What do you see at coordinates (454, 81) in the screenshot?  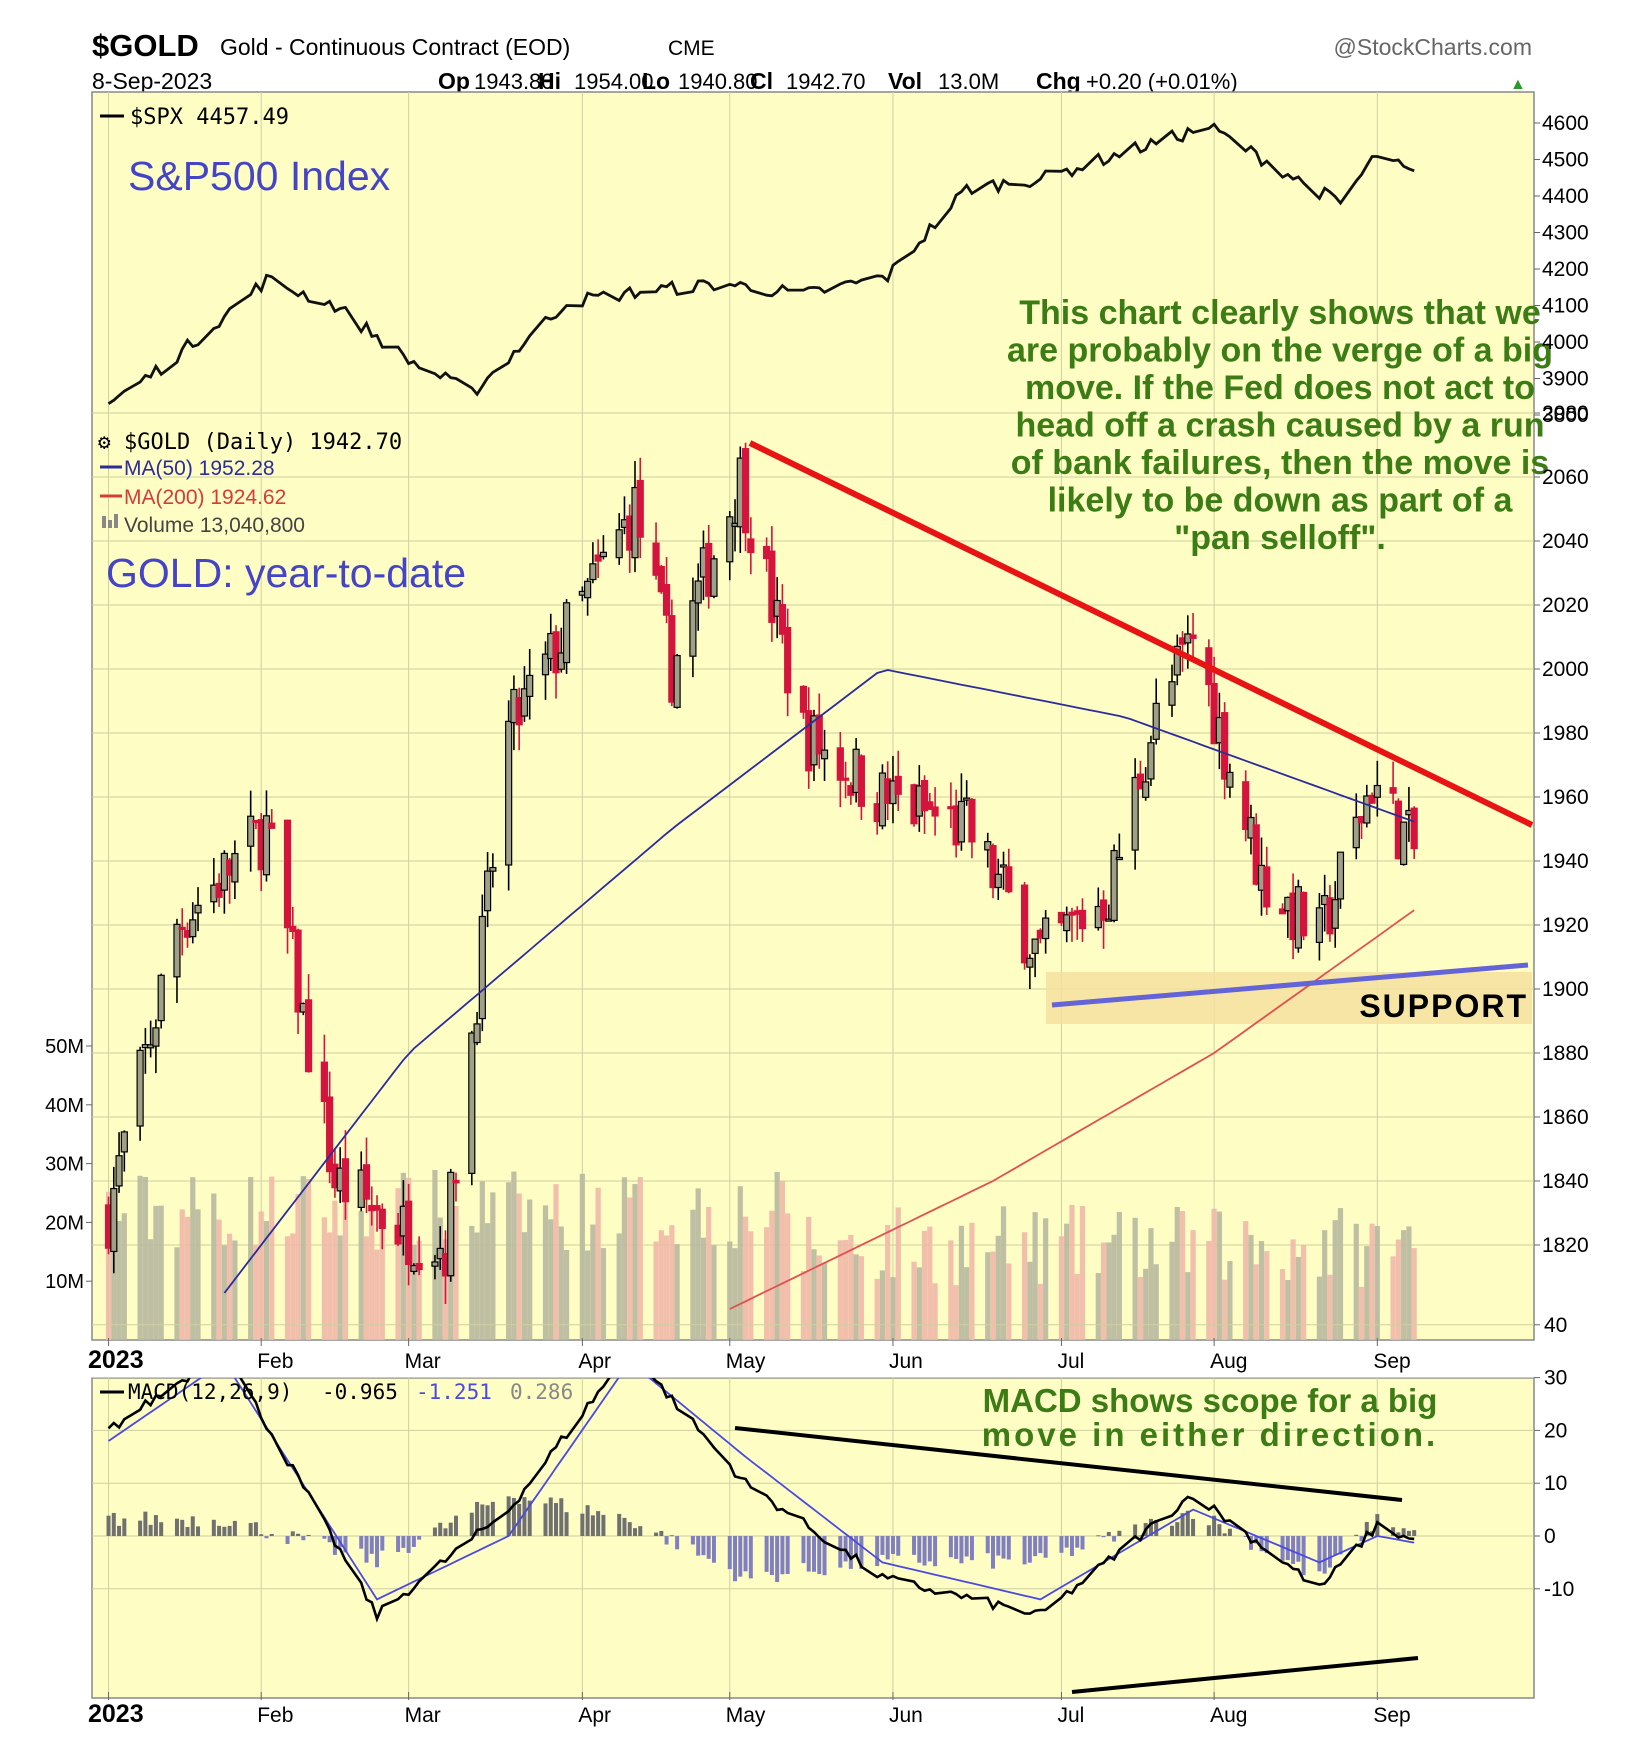 I see `ohlc-label: Op` at bounding box center [454, 81].